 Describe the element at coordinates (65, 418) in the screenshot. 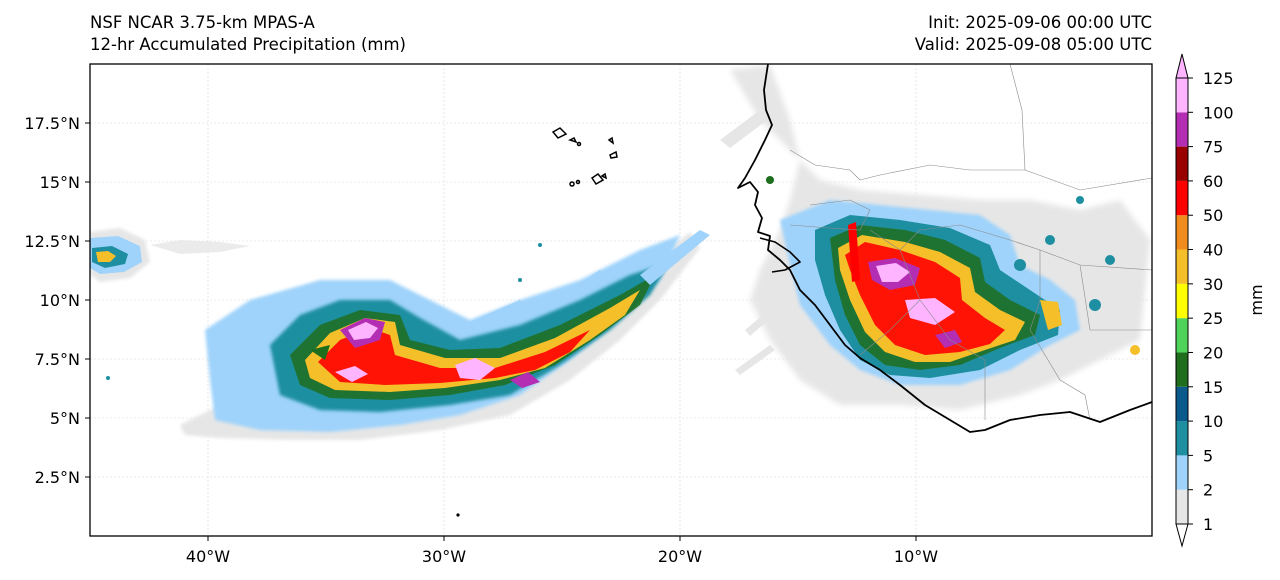

I see `lat-tick-label: 5°N` at that location.